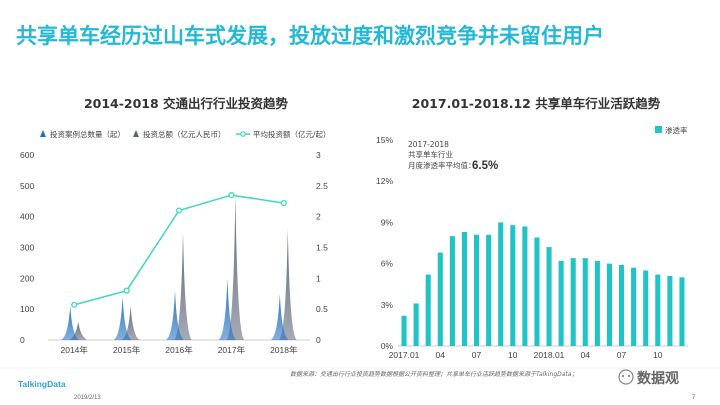 This screenshot has height=405, width=720. I want to click on investment-legend: 投资案例总数量（起） 投资总额（亿元人民币） 平均投资额（亿元/起）, so click(185, 134).